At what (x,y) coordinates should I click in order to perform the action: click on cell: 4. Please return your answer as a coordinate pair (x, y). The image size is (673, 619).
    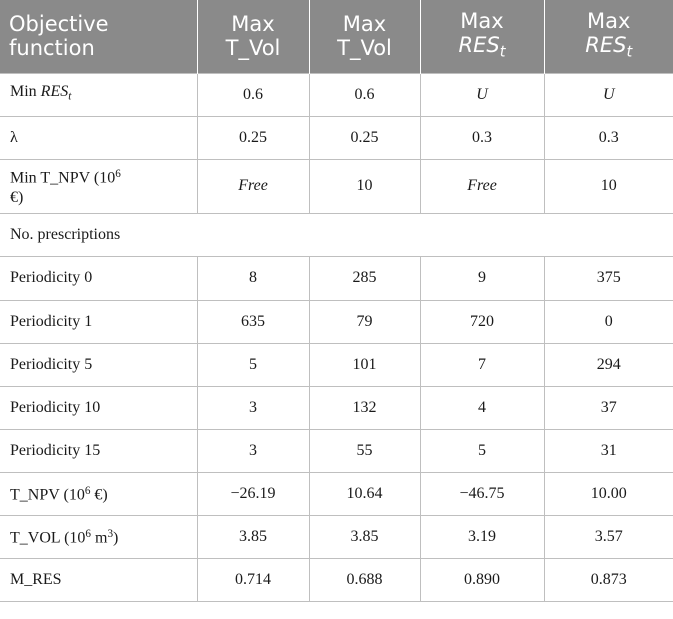
    Looking at the image, I should click on (482, 407).